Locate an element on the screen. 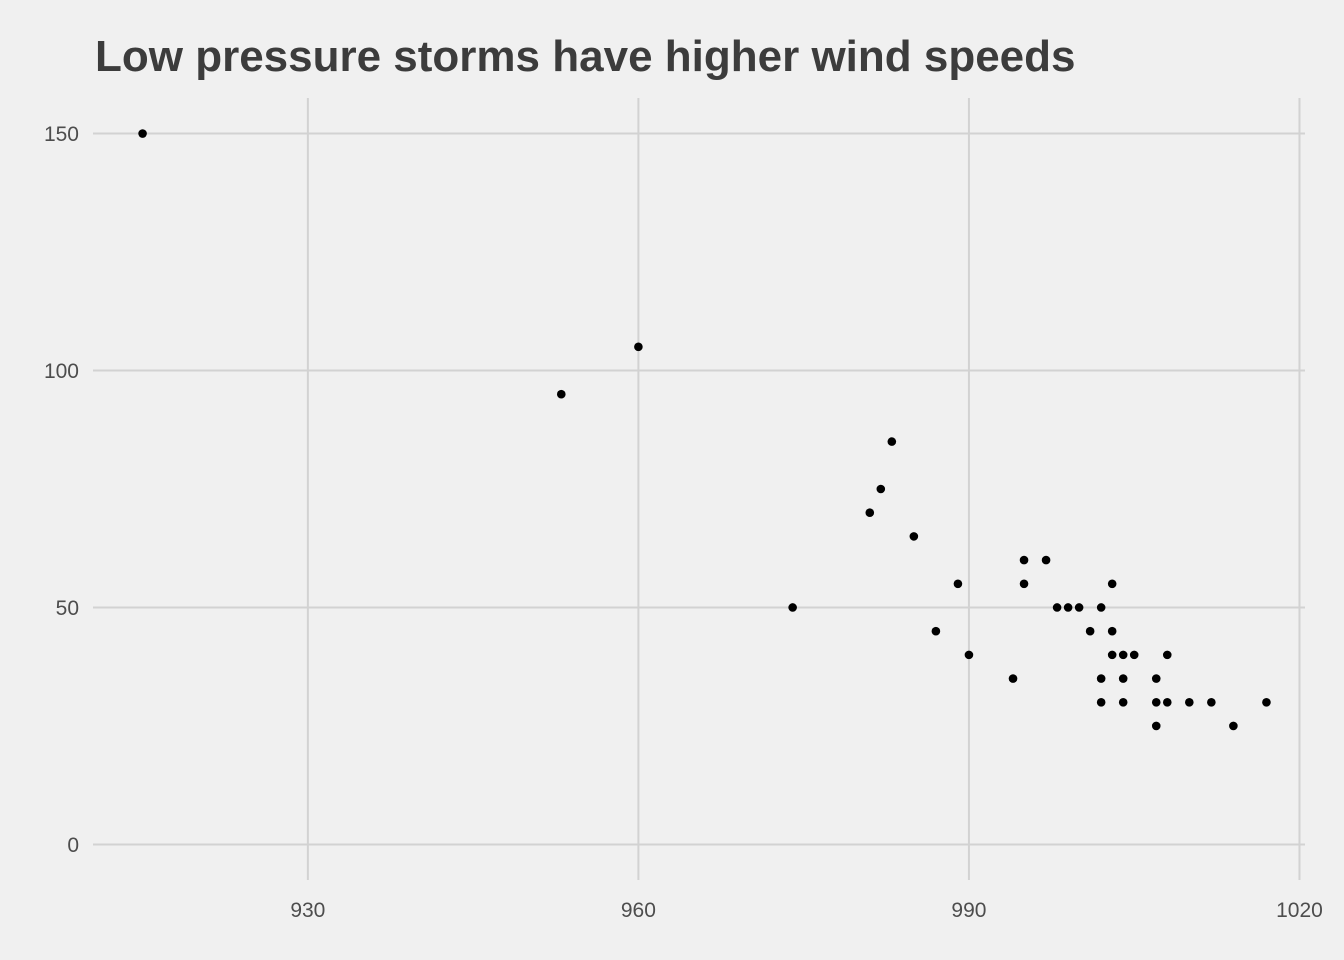 The width and height of the screenshot is (1344, 960). y-tick-label: 100 is located at coordinates (61, 371).